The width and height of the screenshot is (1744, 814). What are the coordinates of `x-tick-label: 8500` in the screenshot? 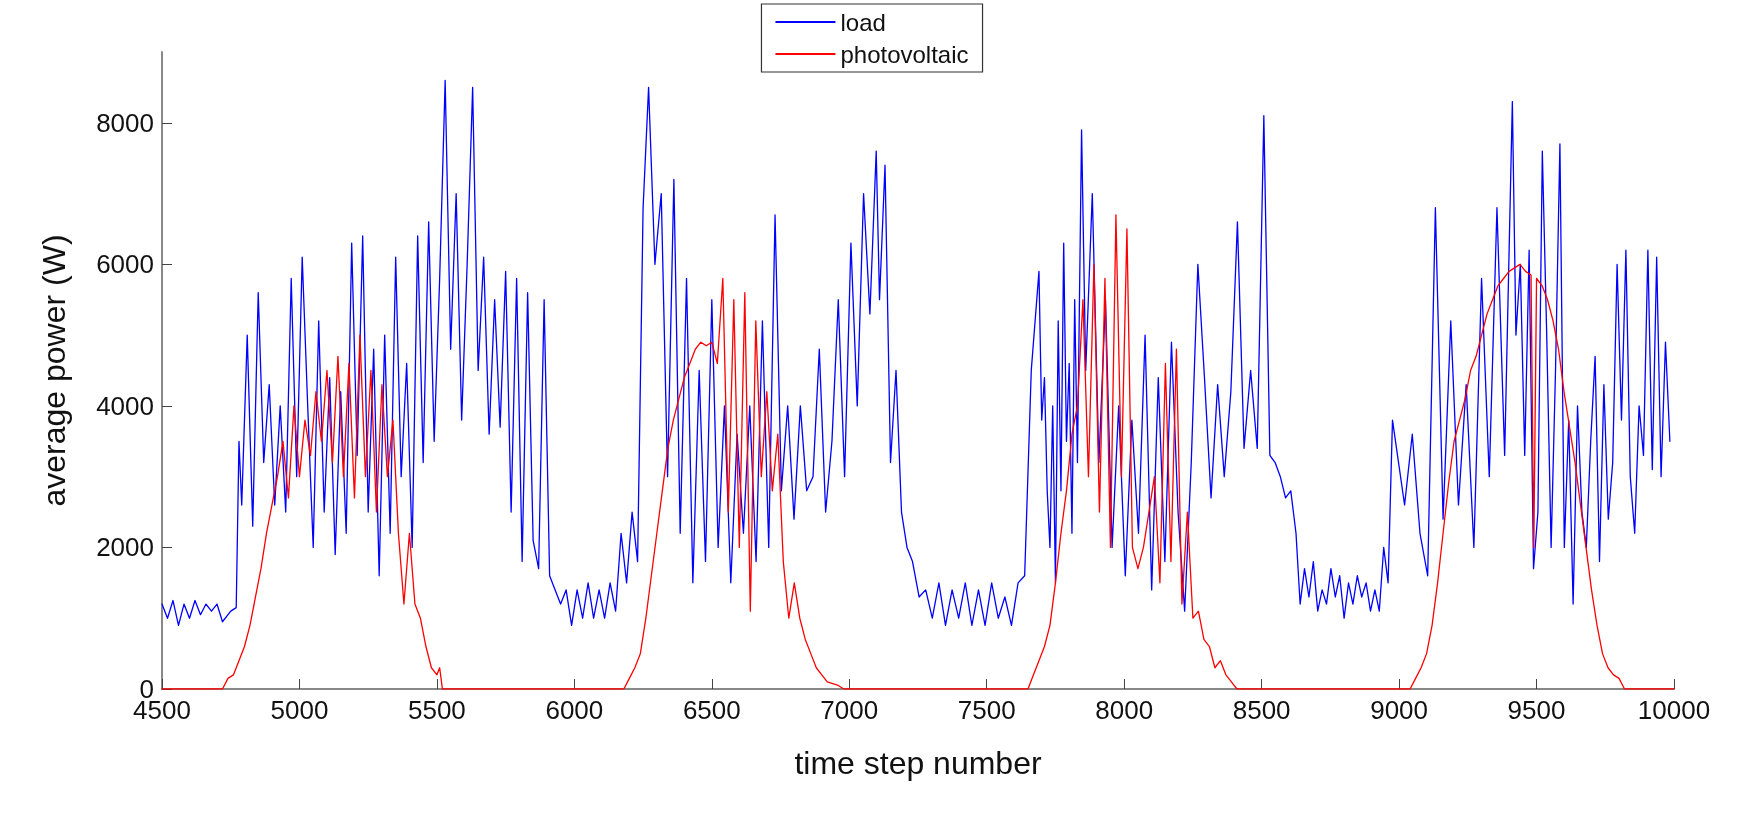 It's located at (1261, 710).